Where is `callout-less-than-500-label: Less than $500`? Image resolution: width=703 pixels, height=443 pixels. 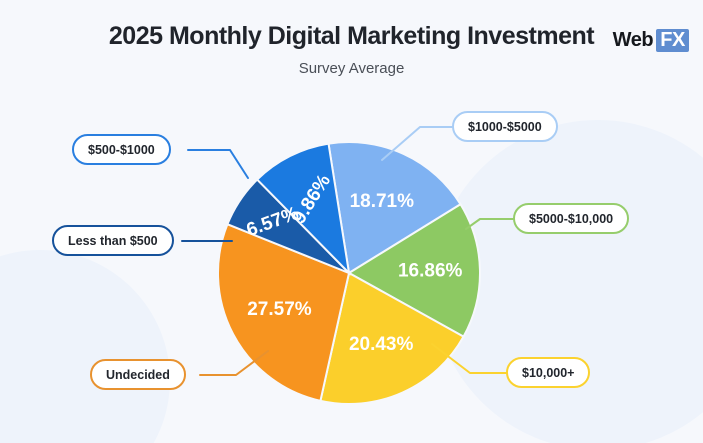
callout-less-than-500-label: Less than $500 is located at coordinates (113, 240).